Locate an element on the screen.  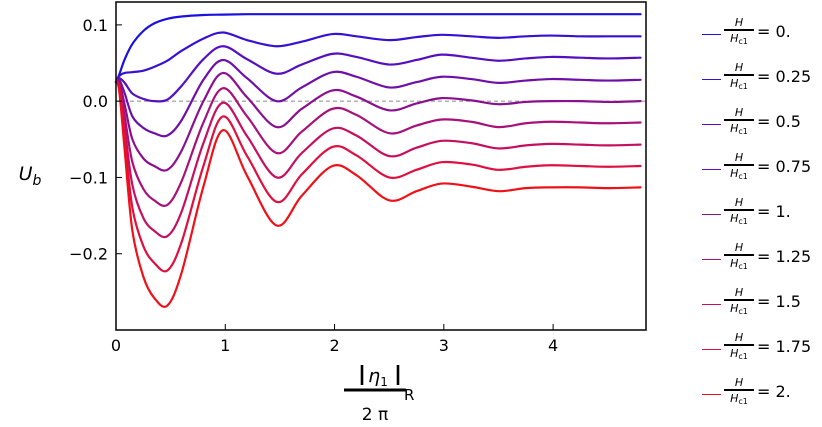
legend-value: = 1.75 is located at coordinates (784, 346).